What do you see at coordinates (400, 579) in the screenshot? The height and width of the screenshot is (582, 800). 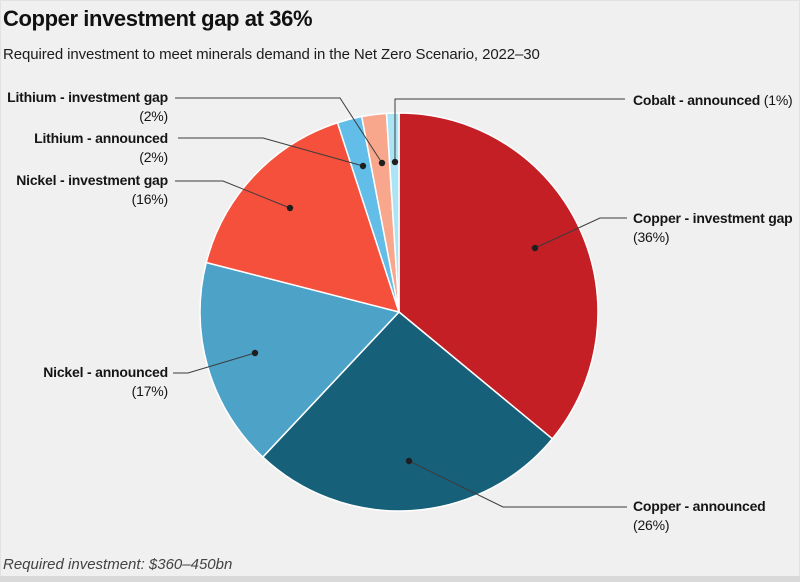 I see `bottom-strip` at bounding box center [400, 579].